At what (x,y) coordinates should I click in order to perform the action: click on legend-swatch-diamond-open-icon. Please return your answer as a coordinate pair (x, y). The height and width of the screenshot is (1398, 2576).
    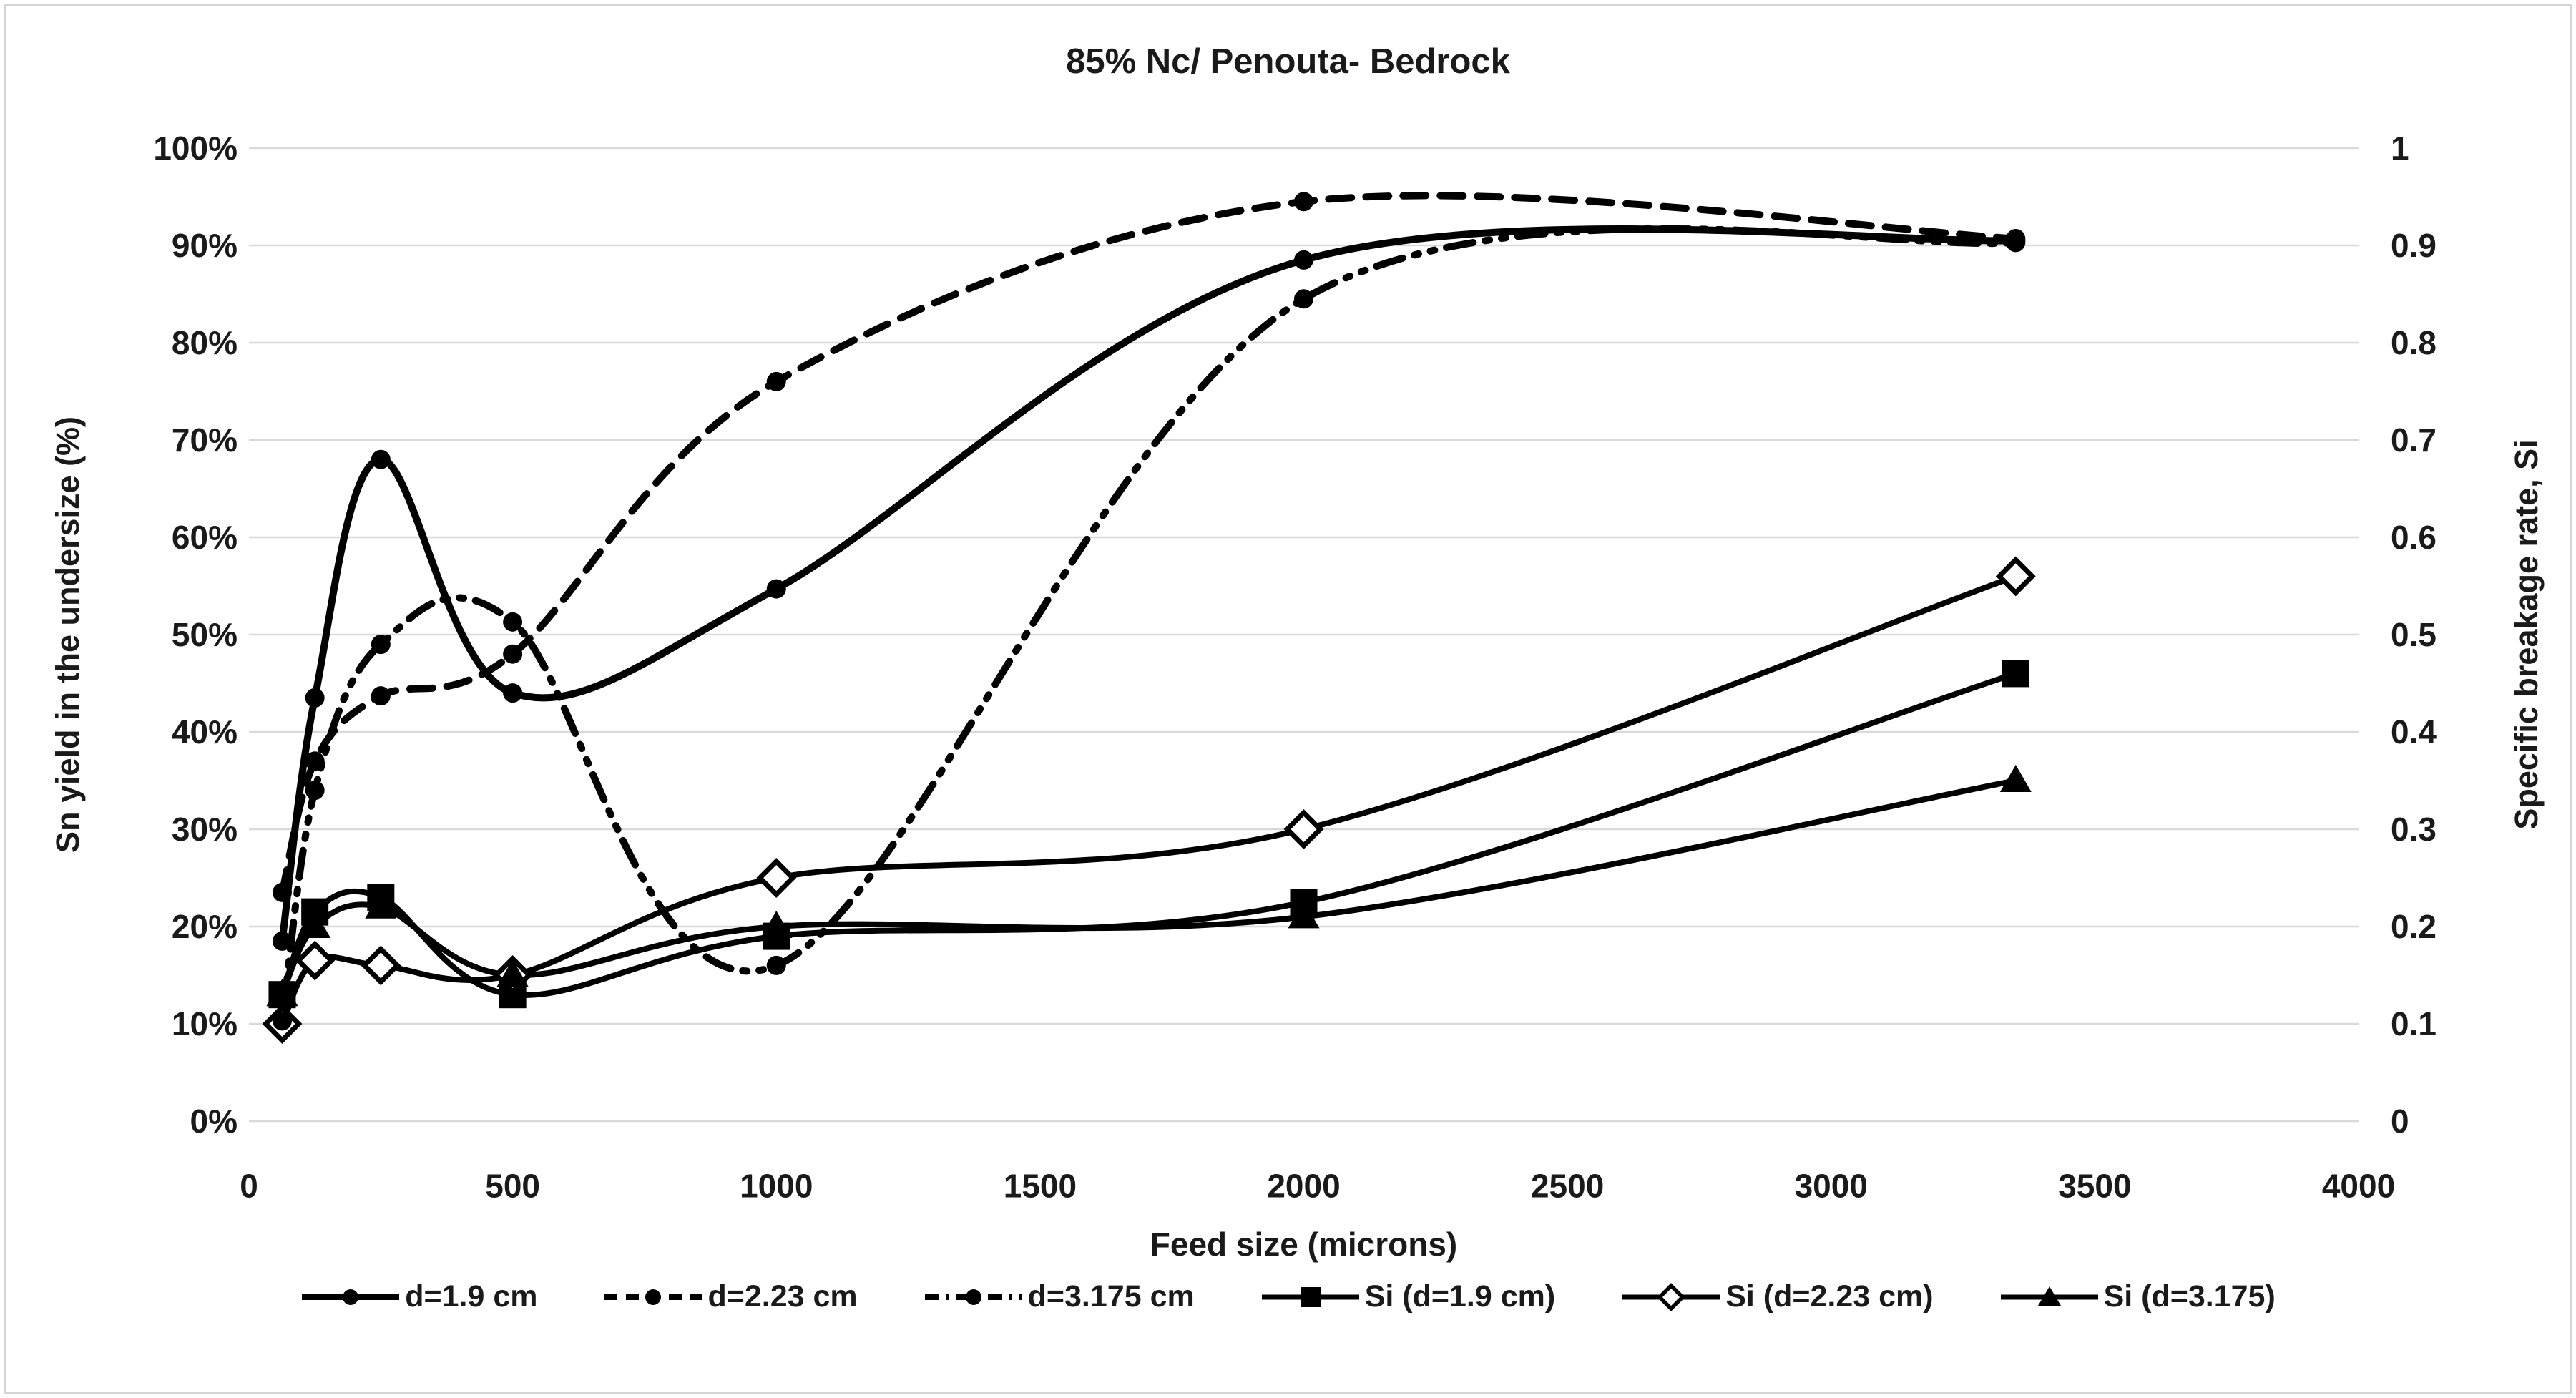
    Looking at the image, I should click on (1671, 1296).